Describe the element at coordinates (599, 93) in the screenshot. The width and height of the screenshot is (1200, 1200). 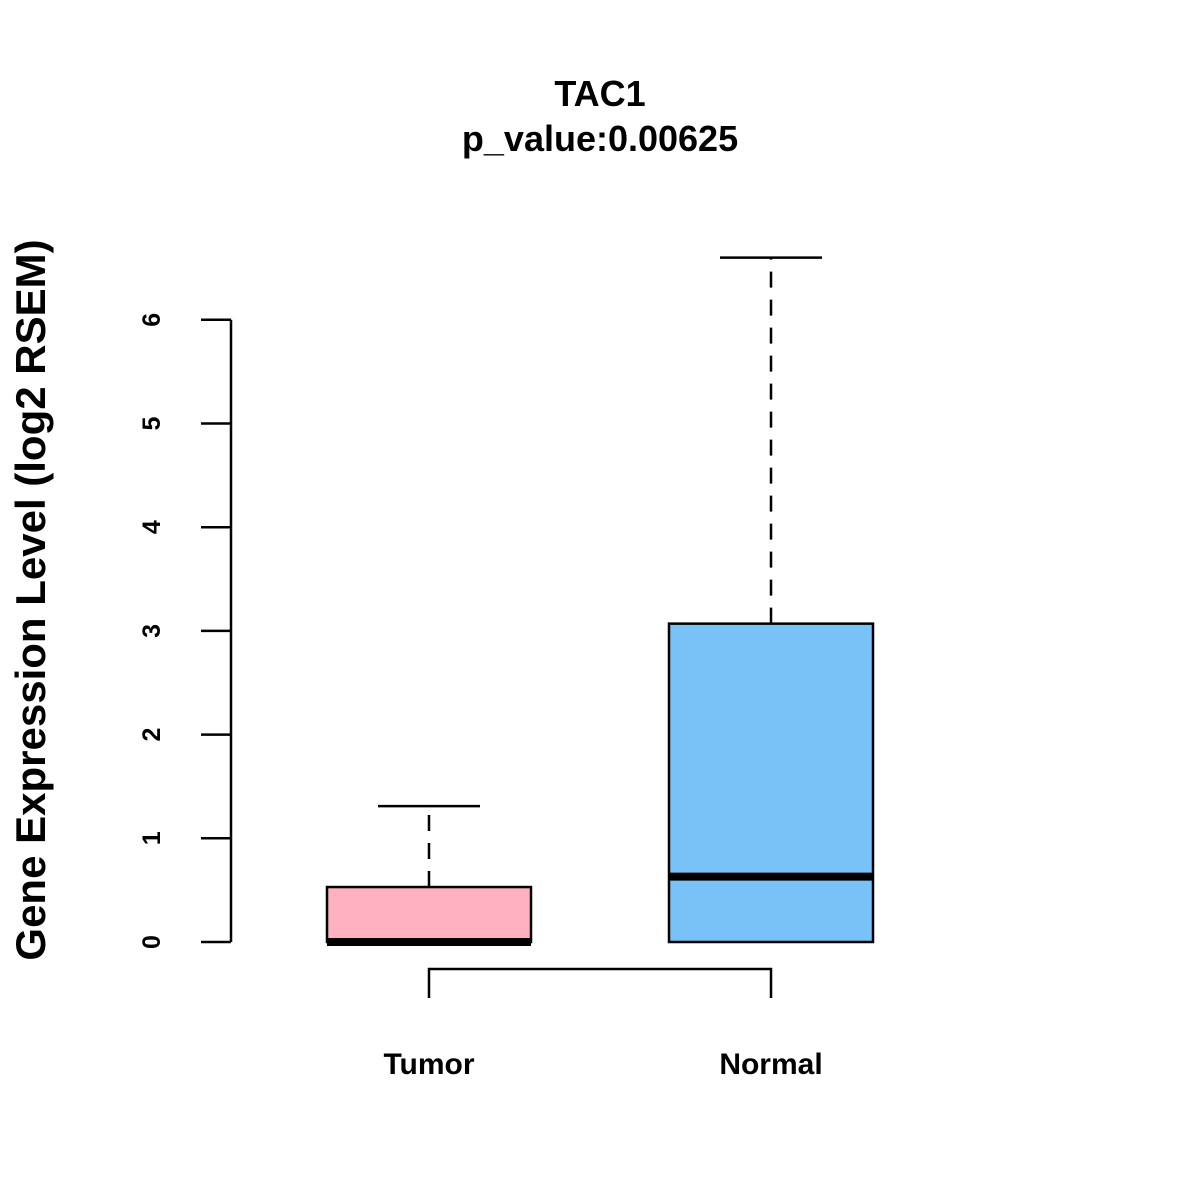
I see `chart-title: TAC1` at that location.